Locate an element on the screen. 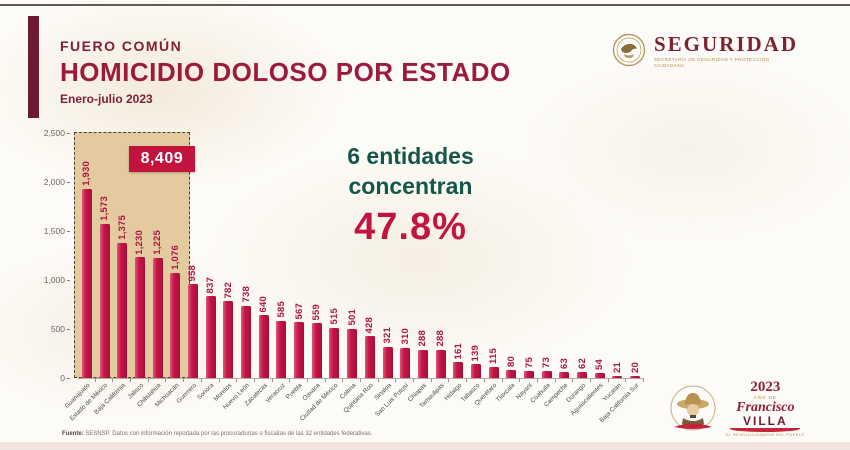  bar-slot: 1,930 Guanajuato is located at coordinates (80, 271).